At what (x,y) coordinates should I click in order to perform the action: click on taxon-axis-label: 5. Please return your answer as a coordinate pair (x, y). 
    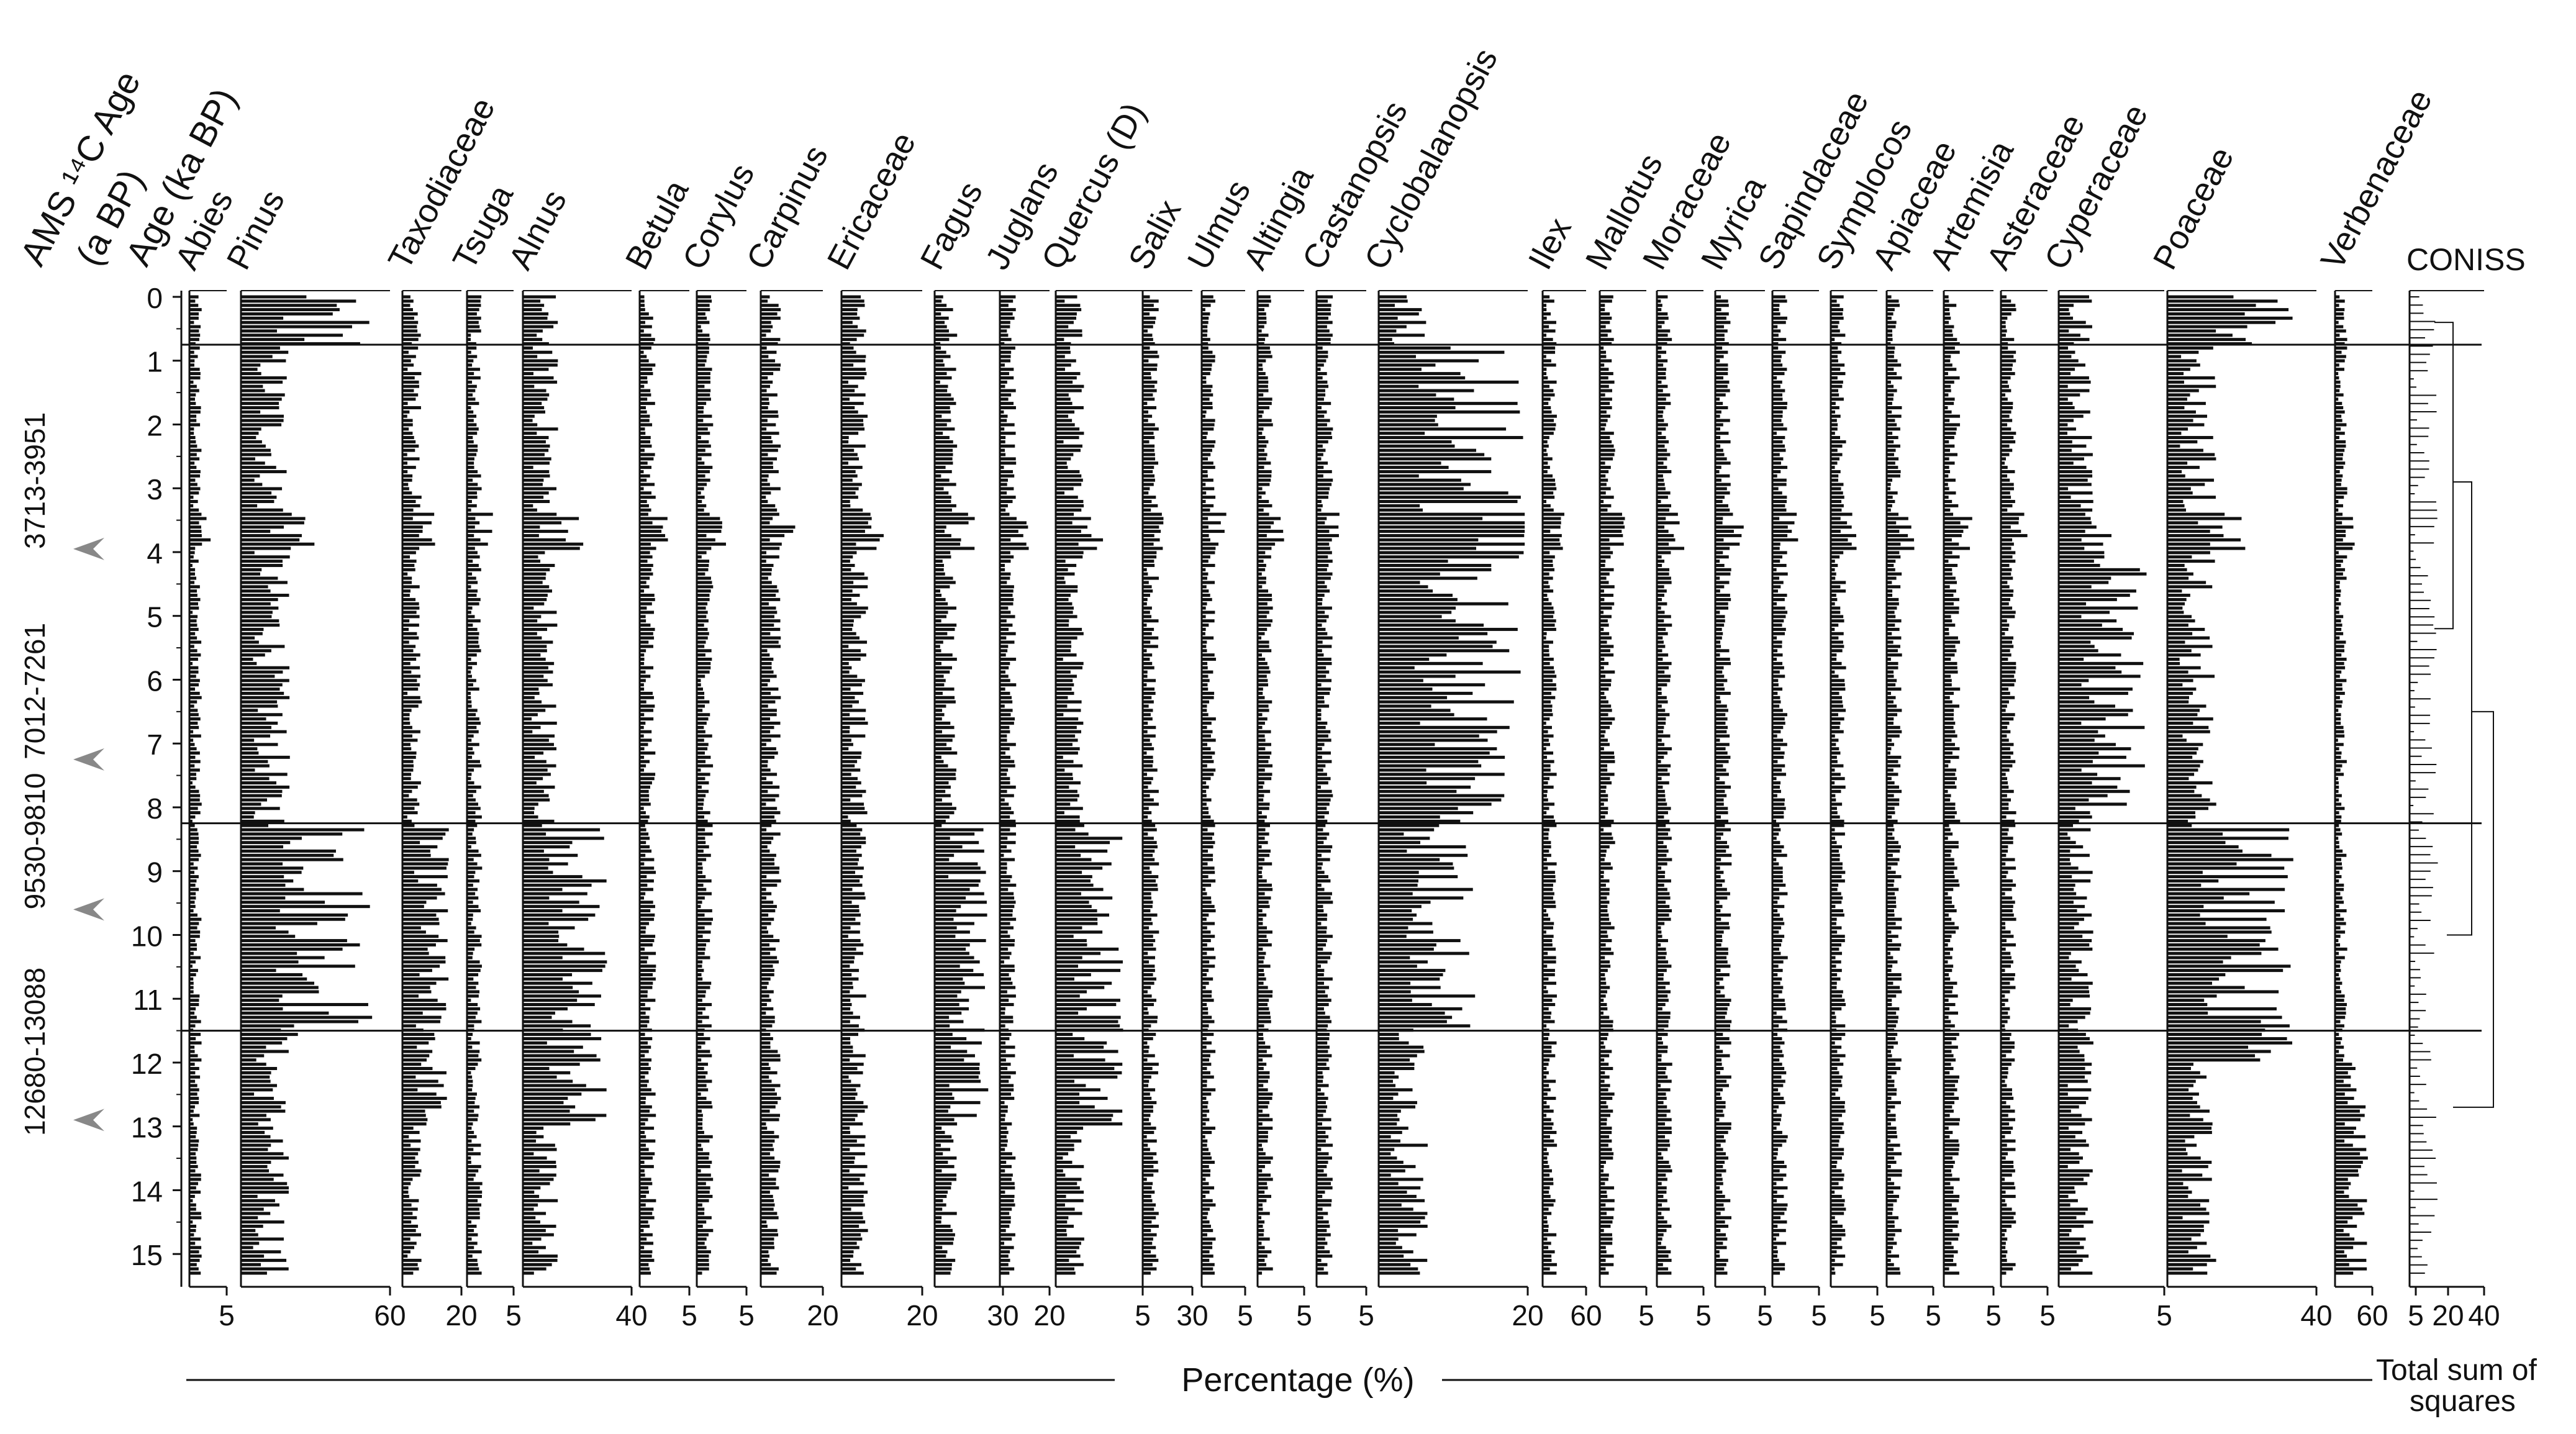
    Looking at the image, I should click on (1646, 1316).